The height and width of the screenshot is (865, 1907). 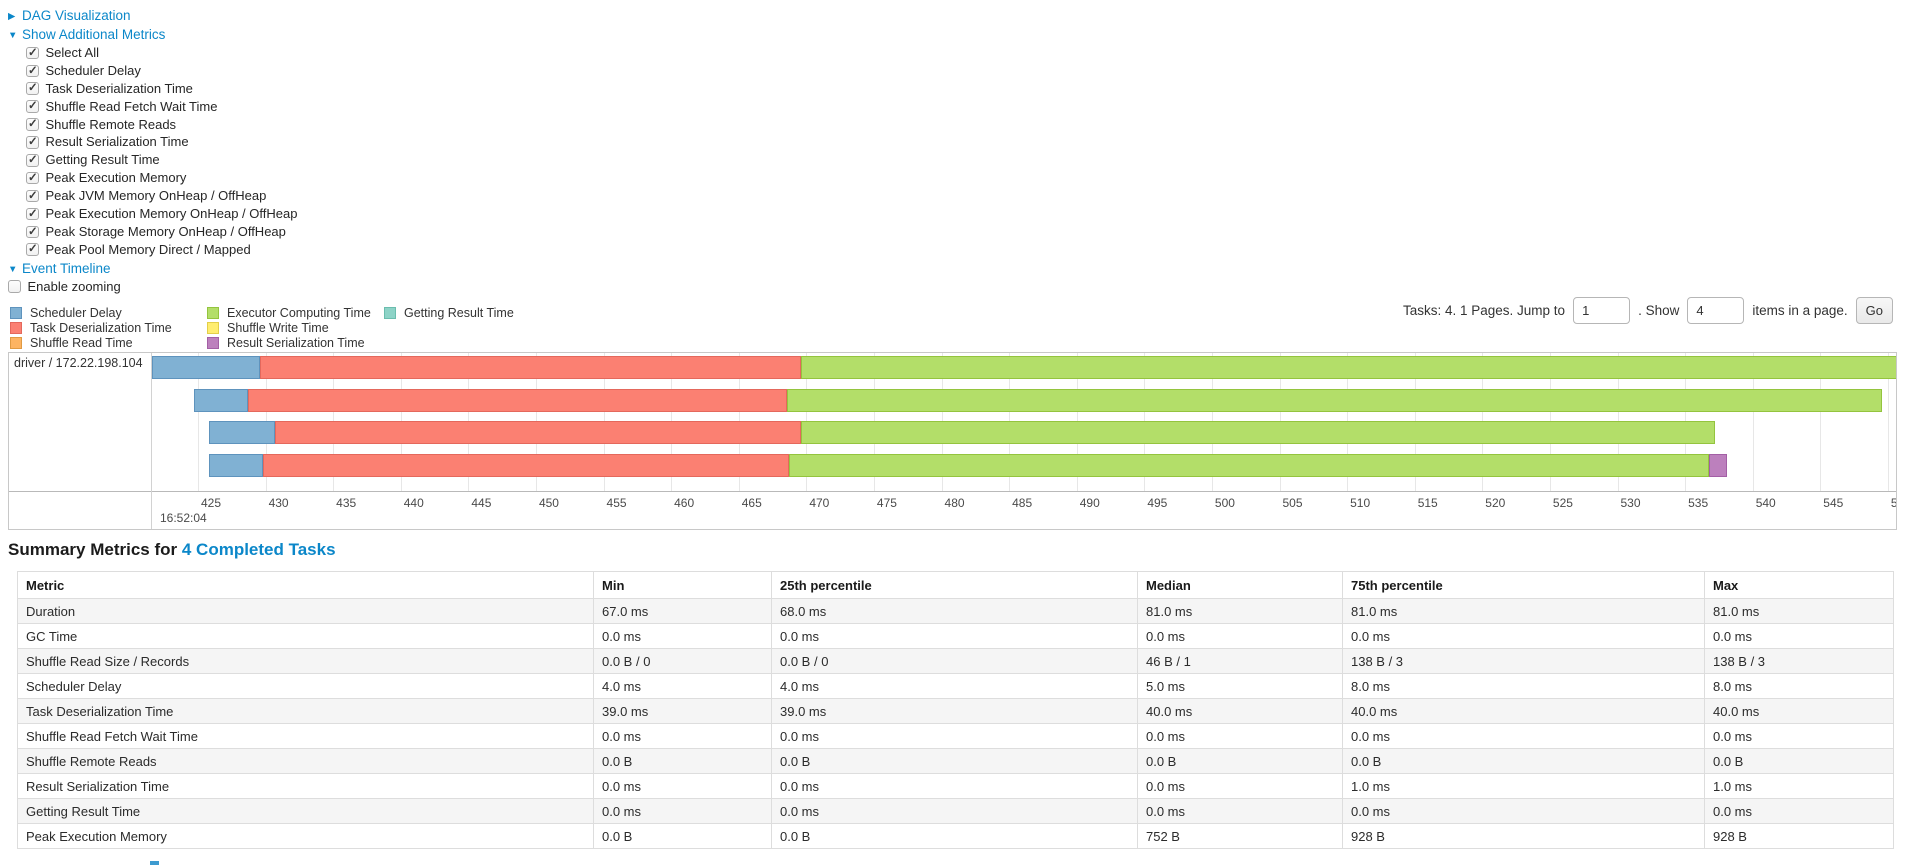 I want to click on page-size-input, so click(x=1716, y=310).